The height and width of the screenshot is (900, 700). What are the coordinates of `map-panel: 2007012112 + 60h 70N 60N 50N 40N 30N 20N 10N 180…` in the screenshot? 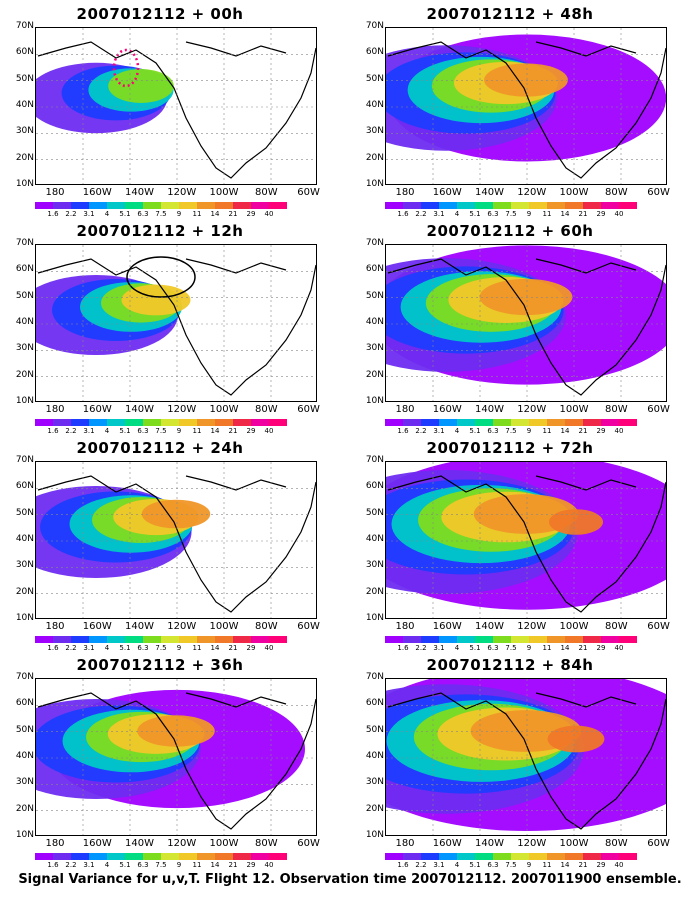 It's located at (510, 329).